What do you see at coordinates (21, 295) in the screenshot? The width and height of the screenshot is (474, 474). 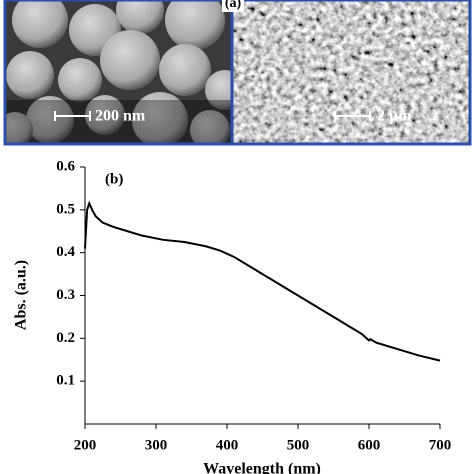 I see `y-axis-label: Abs. (a.u.)` at bounding box center [21, 295].